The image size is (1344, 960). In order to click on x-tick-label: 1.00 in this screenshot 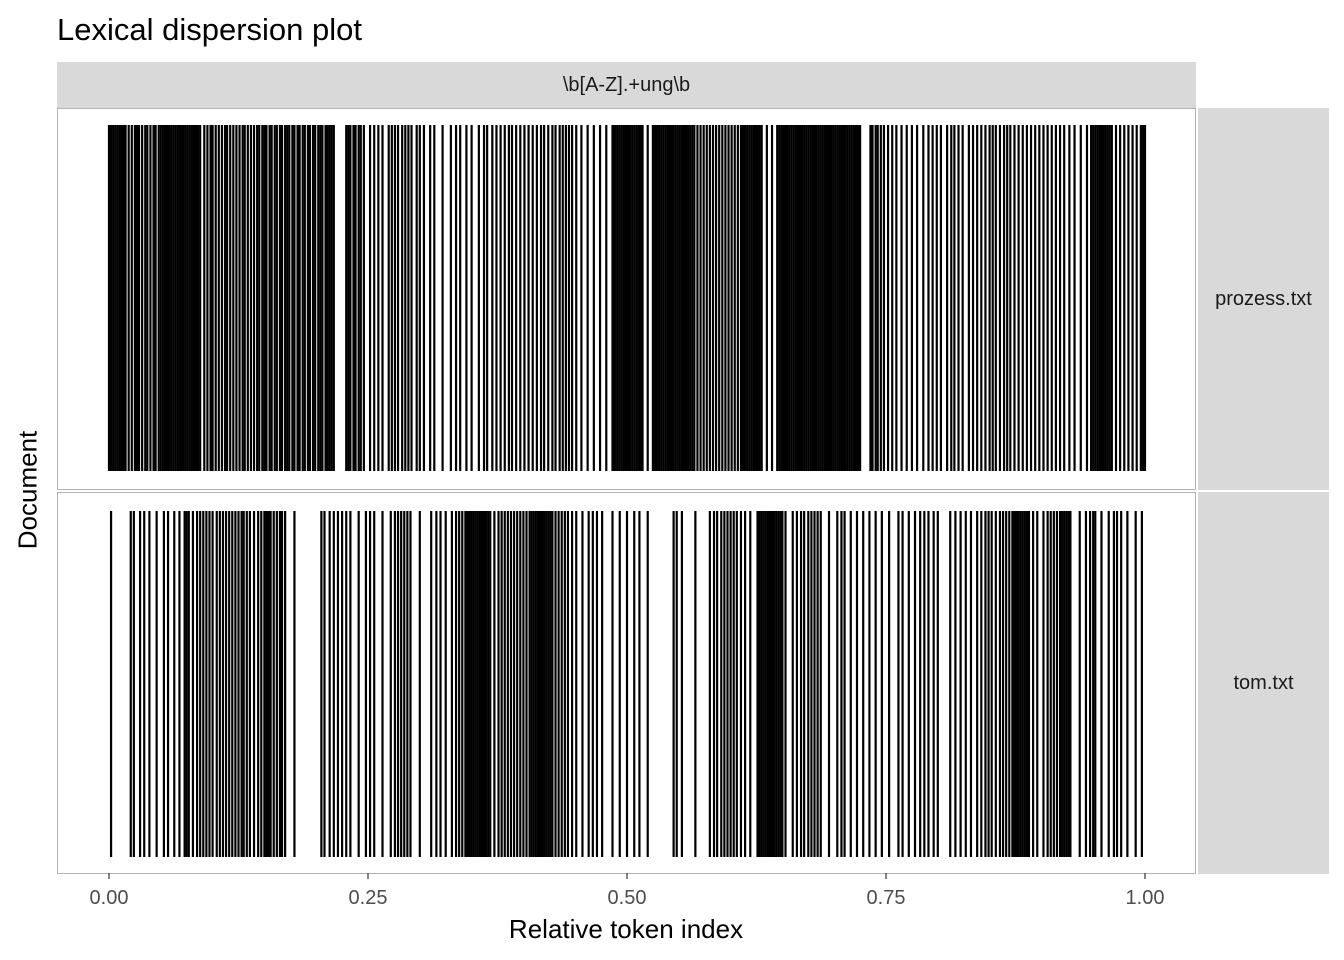, I will do `click(1145, 898)`.